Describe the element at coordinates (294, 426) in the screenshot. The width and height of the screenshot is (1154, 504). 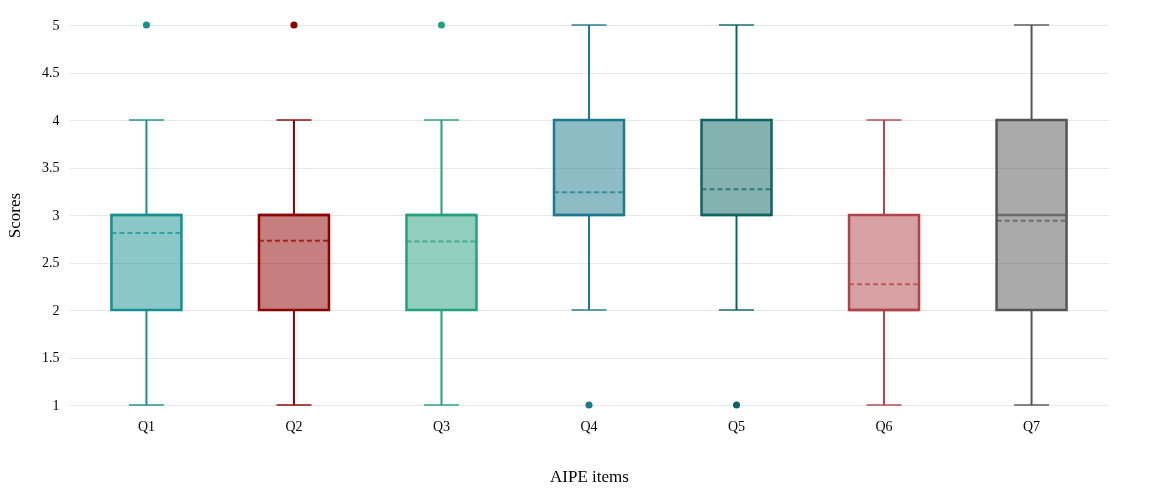
I see `x-tick-label: Q2` at that location.